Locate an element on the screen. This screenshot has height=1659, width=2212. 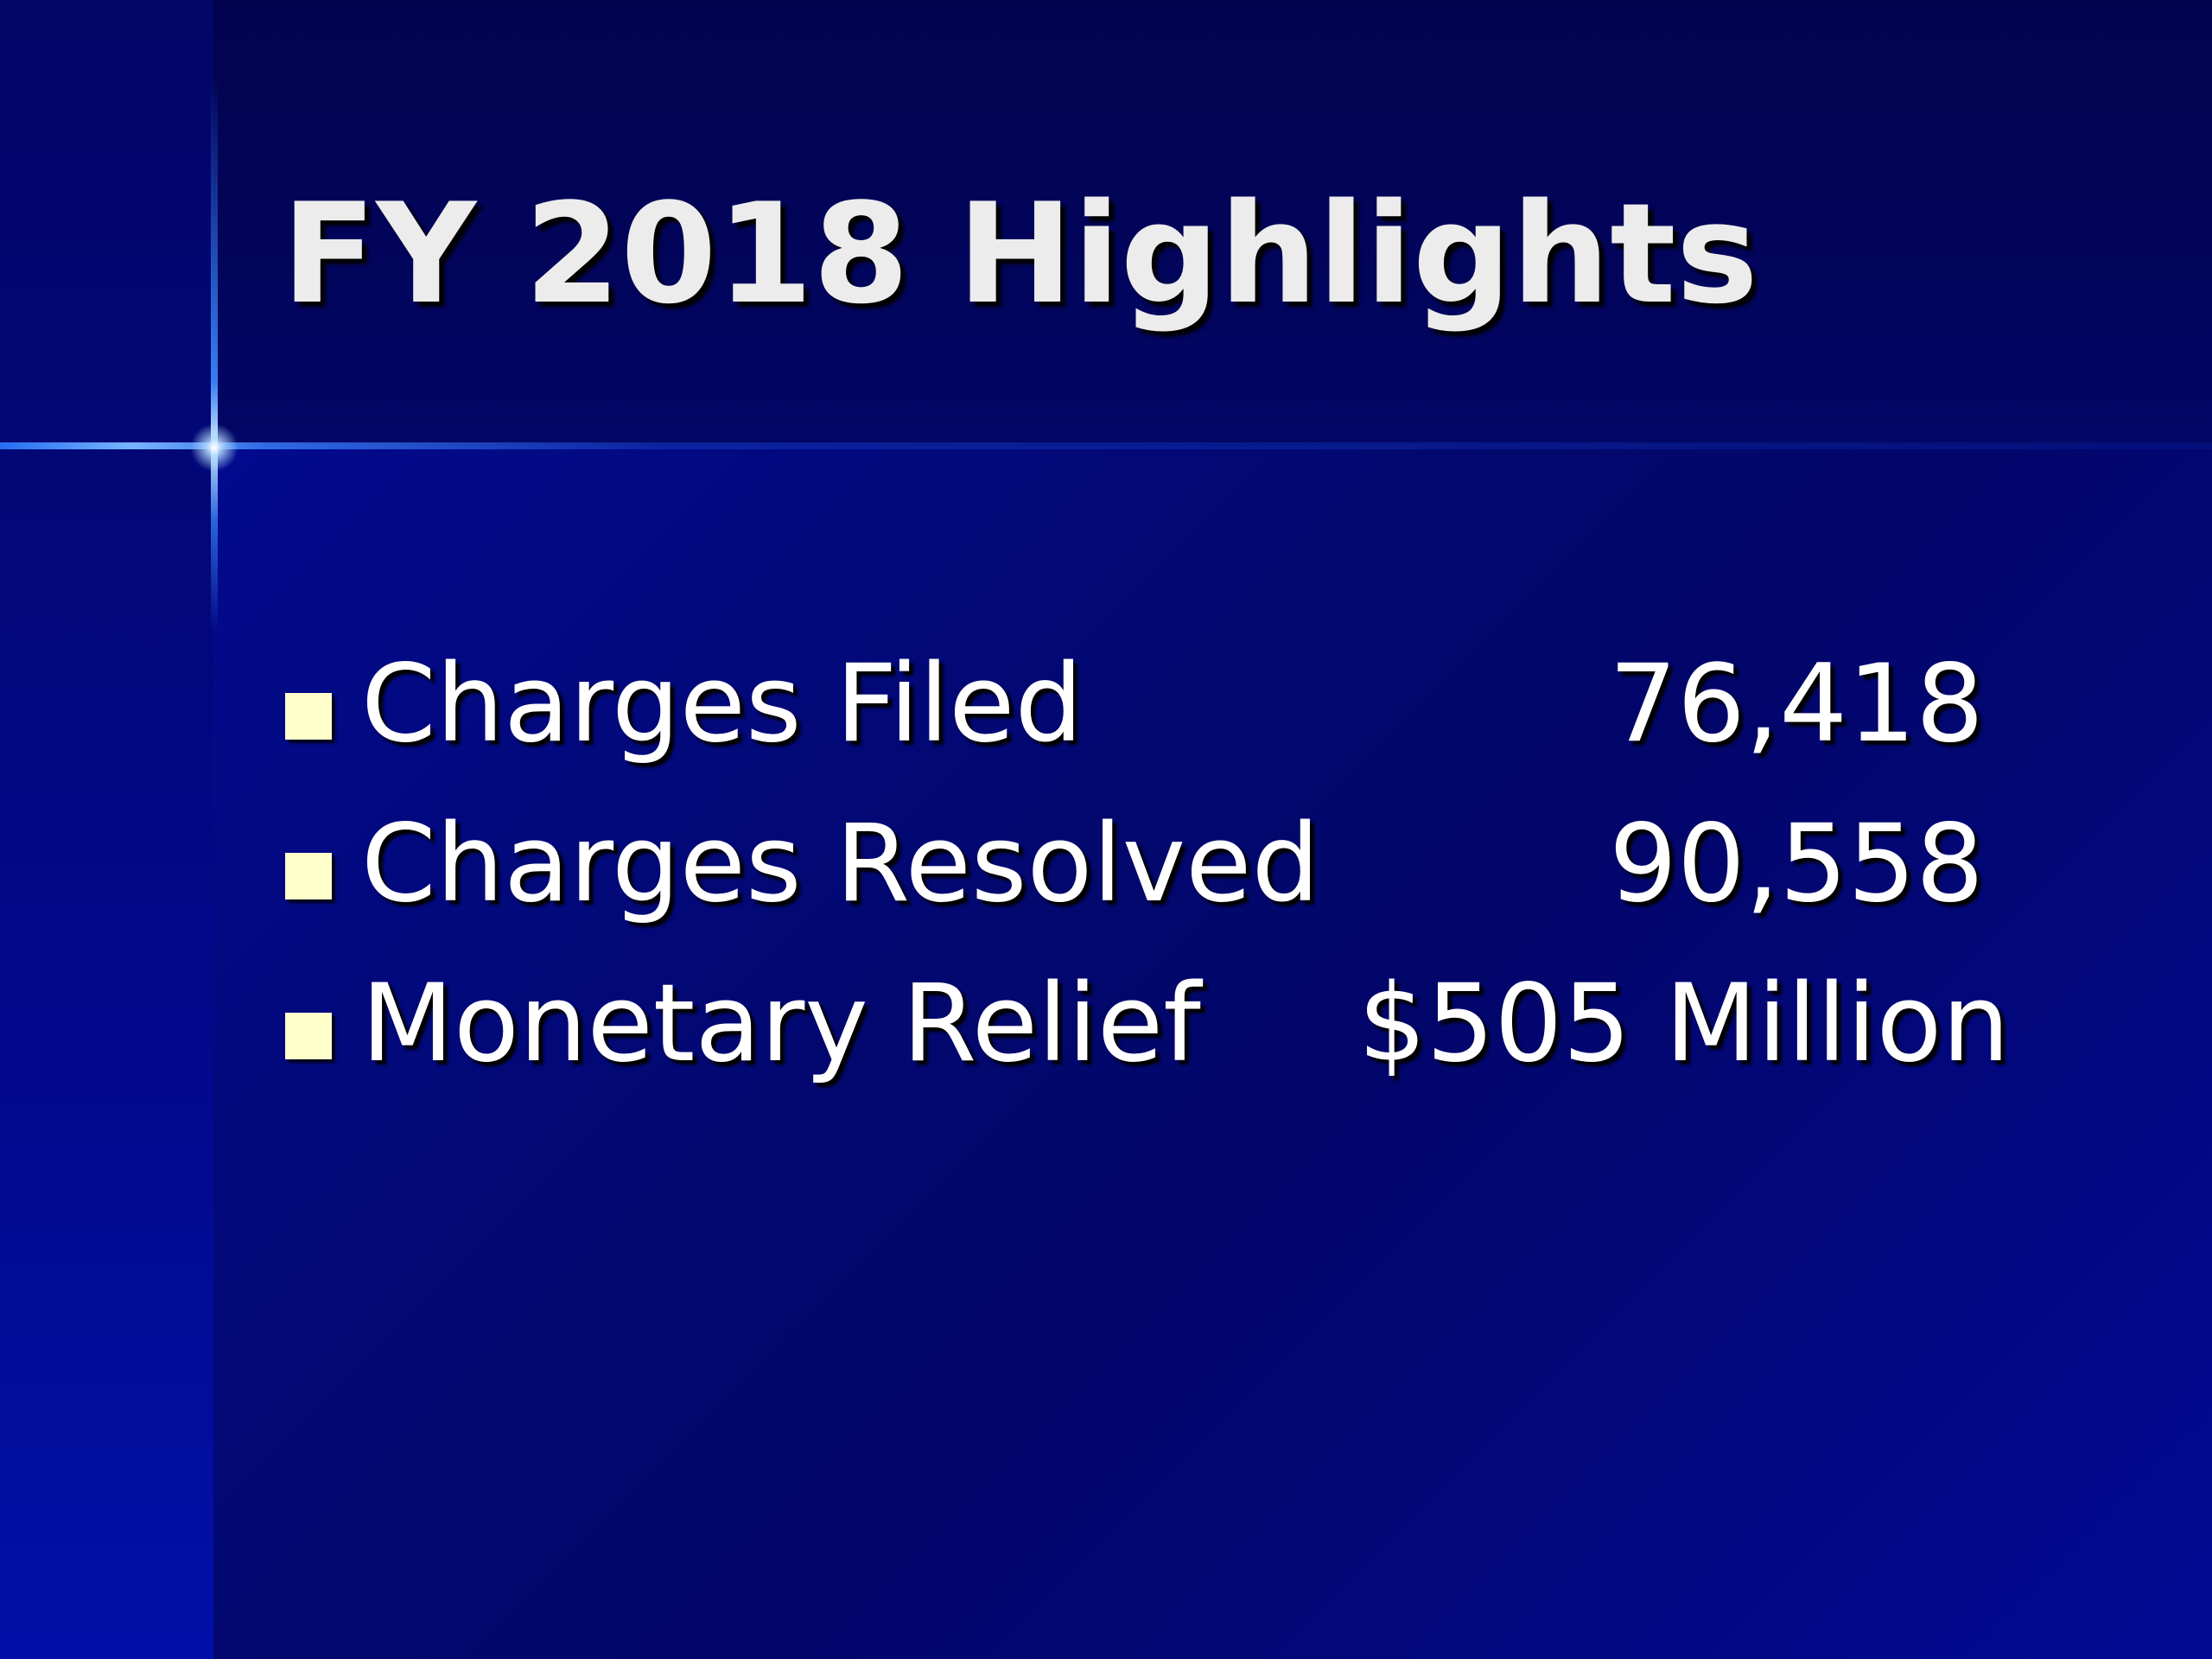
bullet-value: 90,558 is located at coordinates (1796, 864).